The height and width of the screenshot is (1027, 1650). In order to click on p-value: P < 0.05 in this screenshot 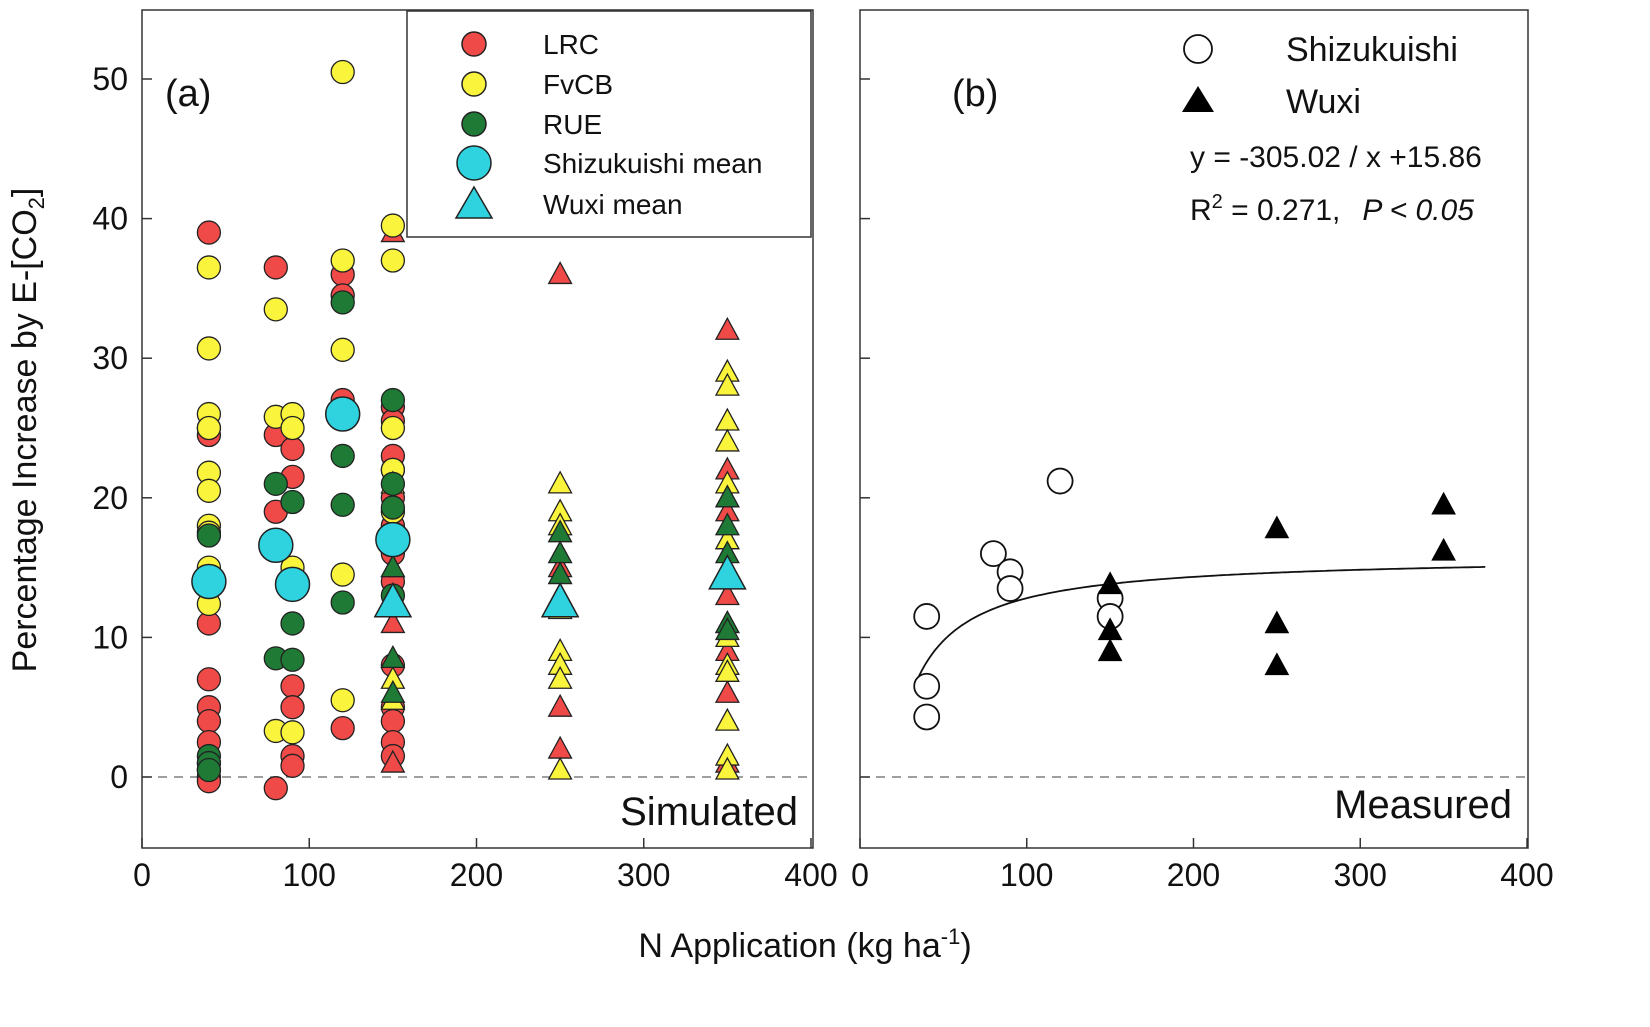, I will do `click(1418, 210)`.